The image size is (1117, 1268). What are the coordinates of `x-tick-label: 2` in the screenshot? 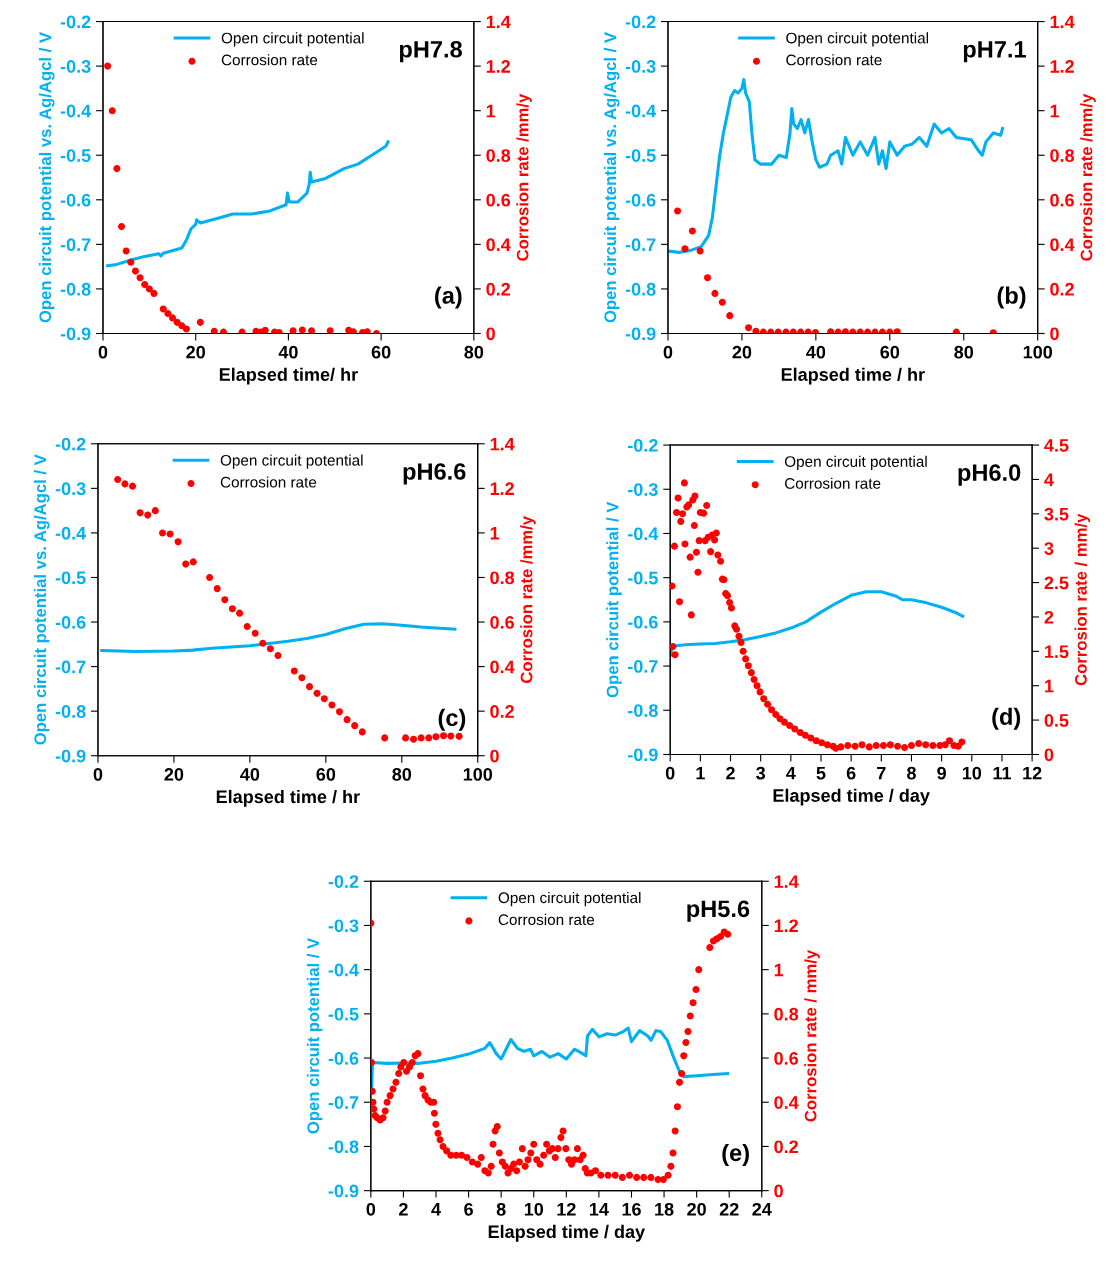 It's located at (403, 1209).